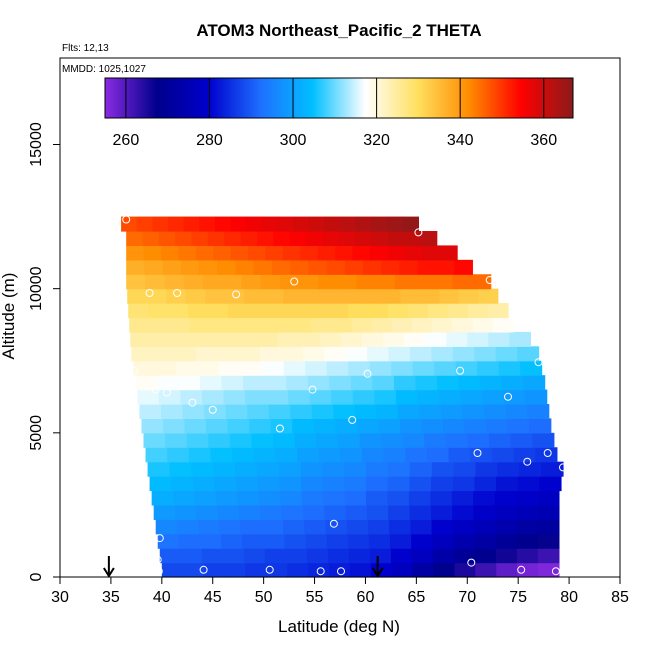  What do you see at coordinates (104, 69) in the screenshot?
I see `mmdd-label: MMDD: 1025,1027` at bounding box center [104, 69].